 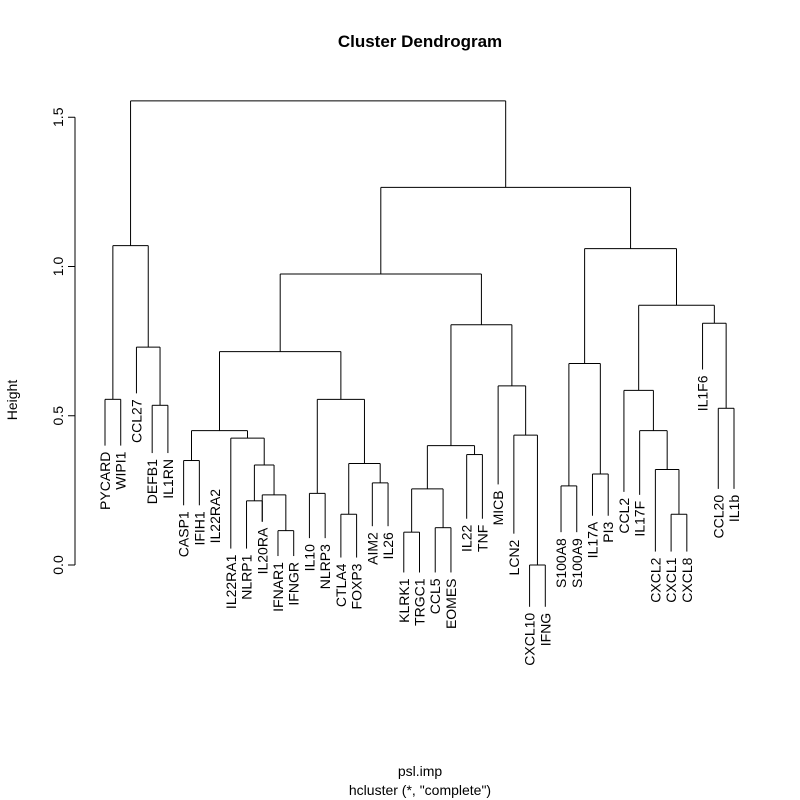 What do you see at coordinates (278, 587) in the screenshot?
I see `leaf-label: IFNAR1` at bounding box center [278, 587].